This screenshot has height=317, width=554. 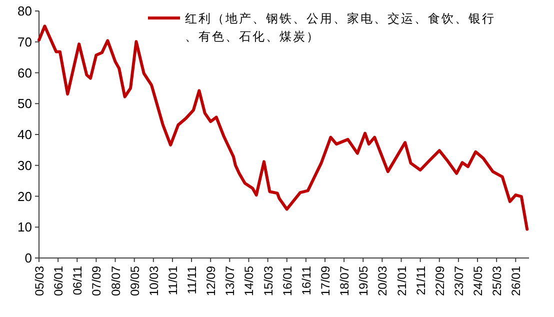 I want to click on legend-label: 红利（地产、钢铁、公用、家电、交运、食饮、银行、有色、石化、煤炭）, so click(x=340, y=28).